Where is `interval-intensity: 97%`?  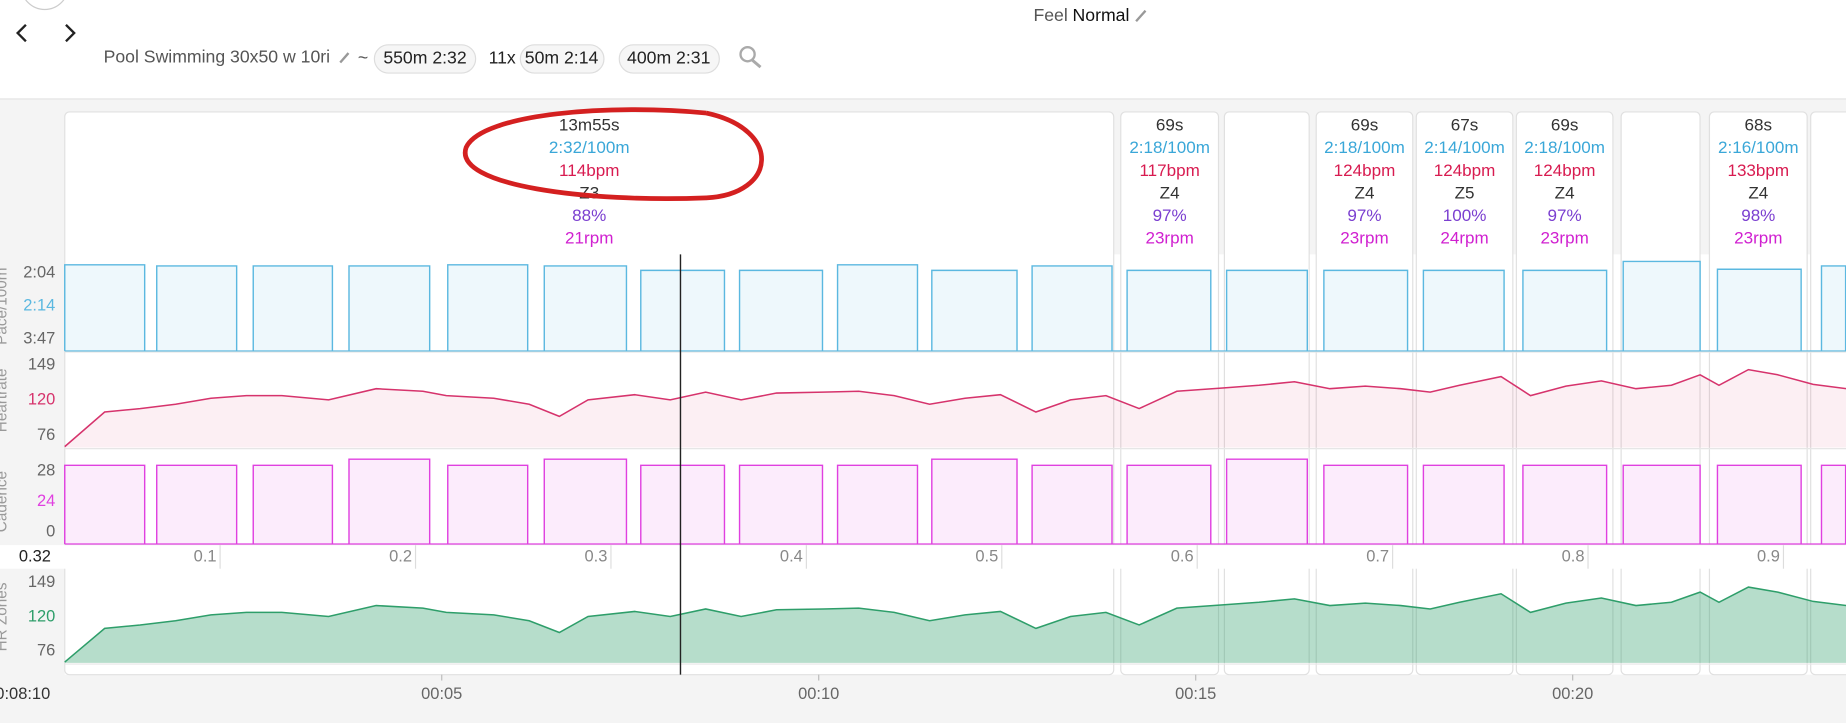 interval-intensity: 97% is located at coordinates (1364, 215).